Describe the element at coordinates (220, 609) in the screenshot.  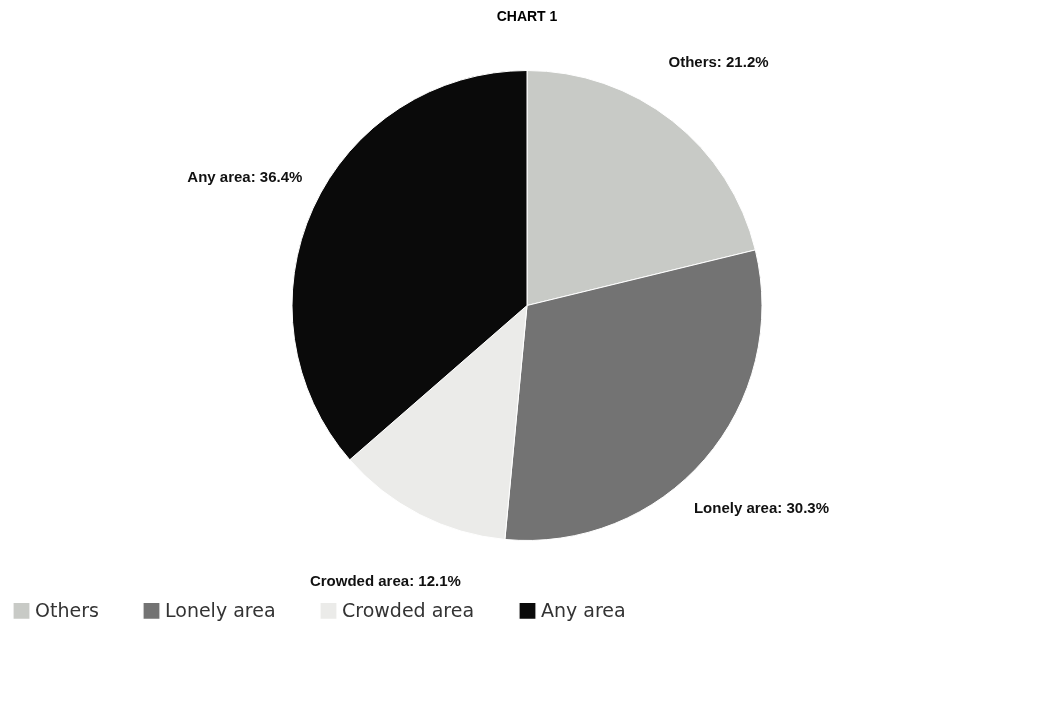
I see `legend-label: Lonely area` at that location.